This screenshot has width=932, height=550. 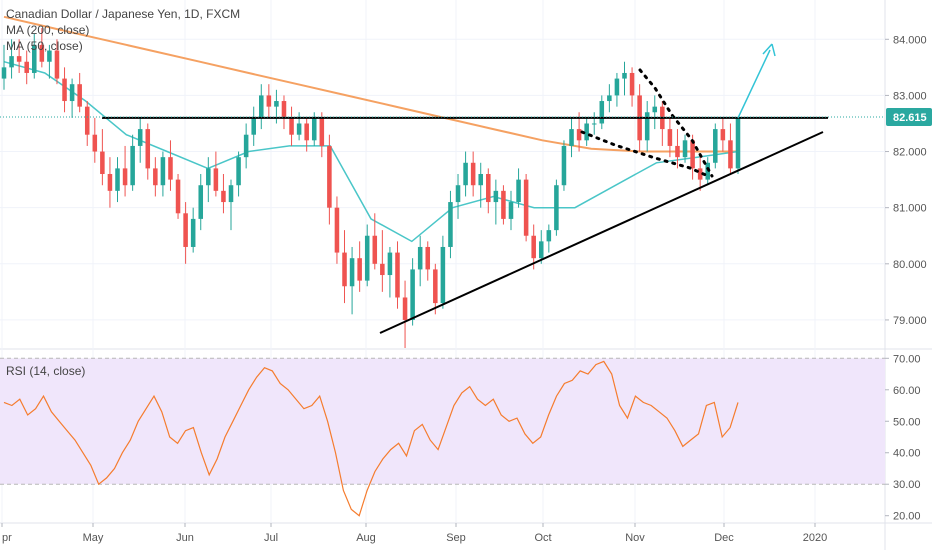 I want to click on time-tick-label: pr, so click(x=7, y=538).